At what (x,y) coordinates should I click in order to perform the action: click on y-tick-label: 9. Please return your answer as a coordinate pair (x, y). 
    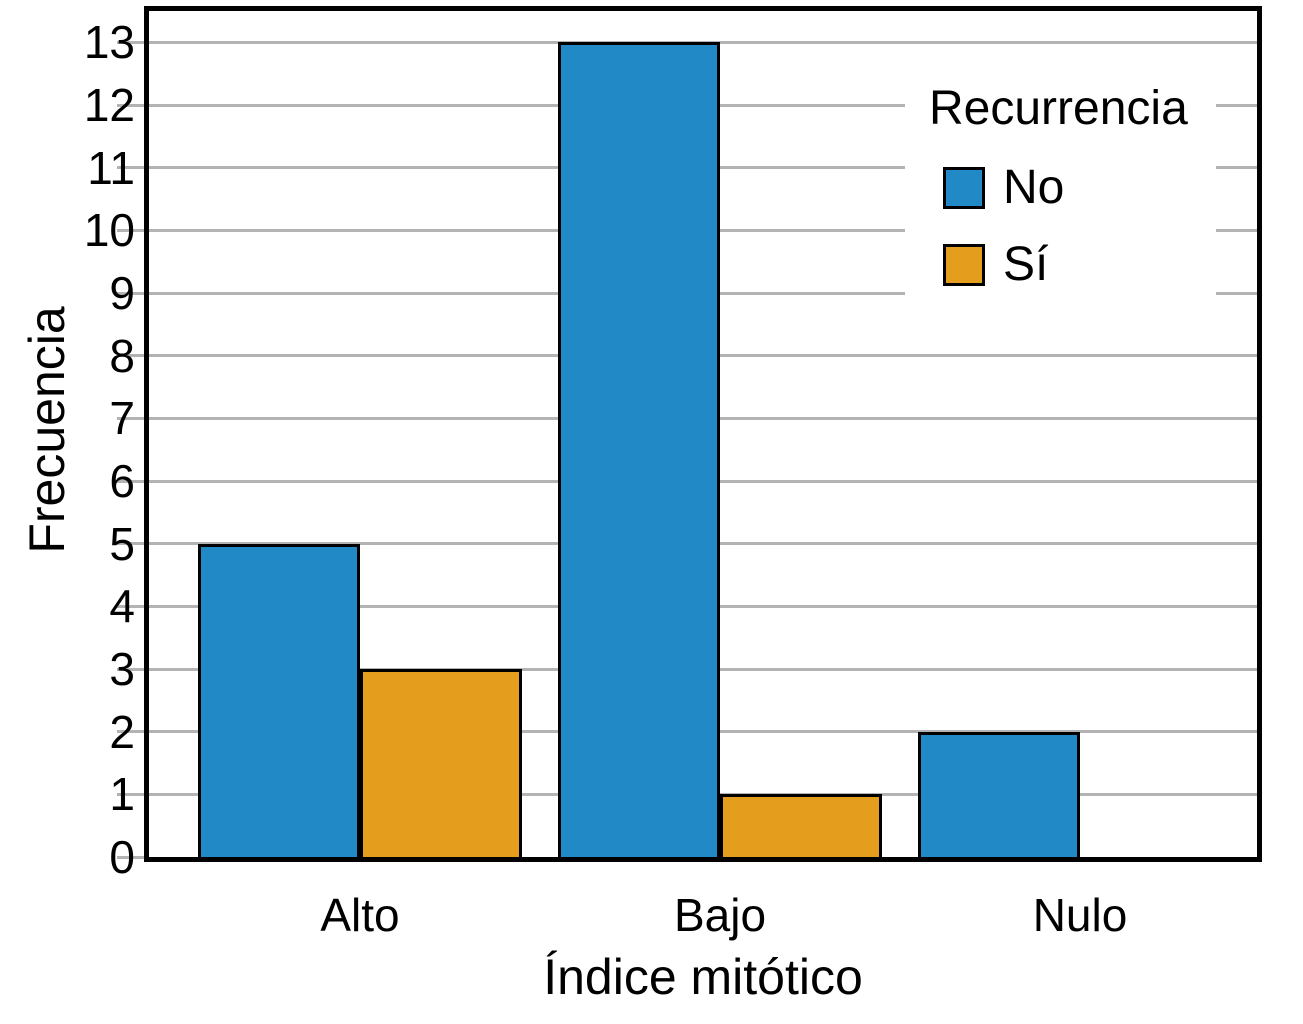
    Looking at the image, I should click on (122, 293).